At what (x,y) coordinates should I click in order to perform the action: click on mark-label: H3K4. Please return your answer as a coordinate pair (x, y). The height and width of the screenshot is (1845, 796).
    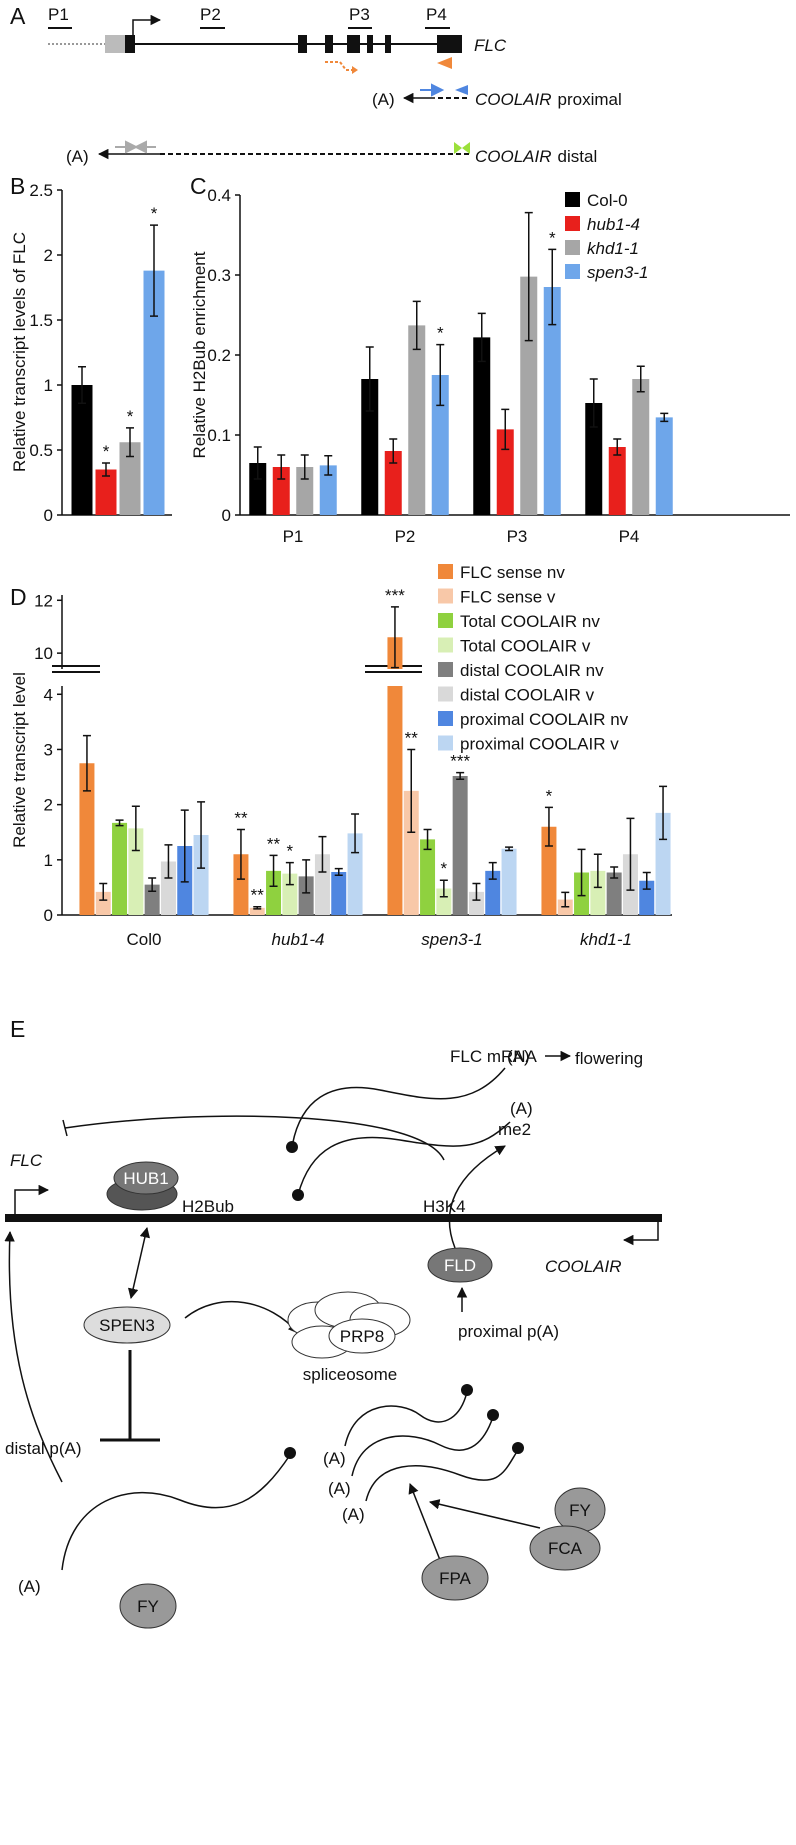
    Looking at the image, I should click on (444, 1206).